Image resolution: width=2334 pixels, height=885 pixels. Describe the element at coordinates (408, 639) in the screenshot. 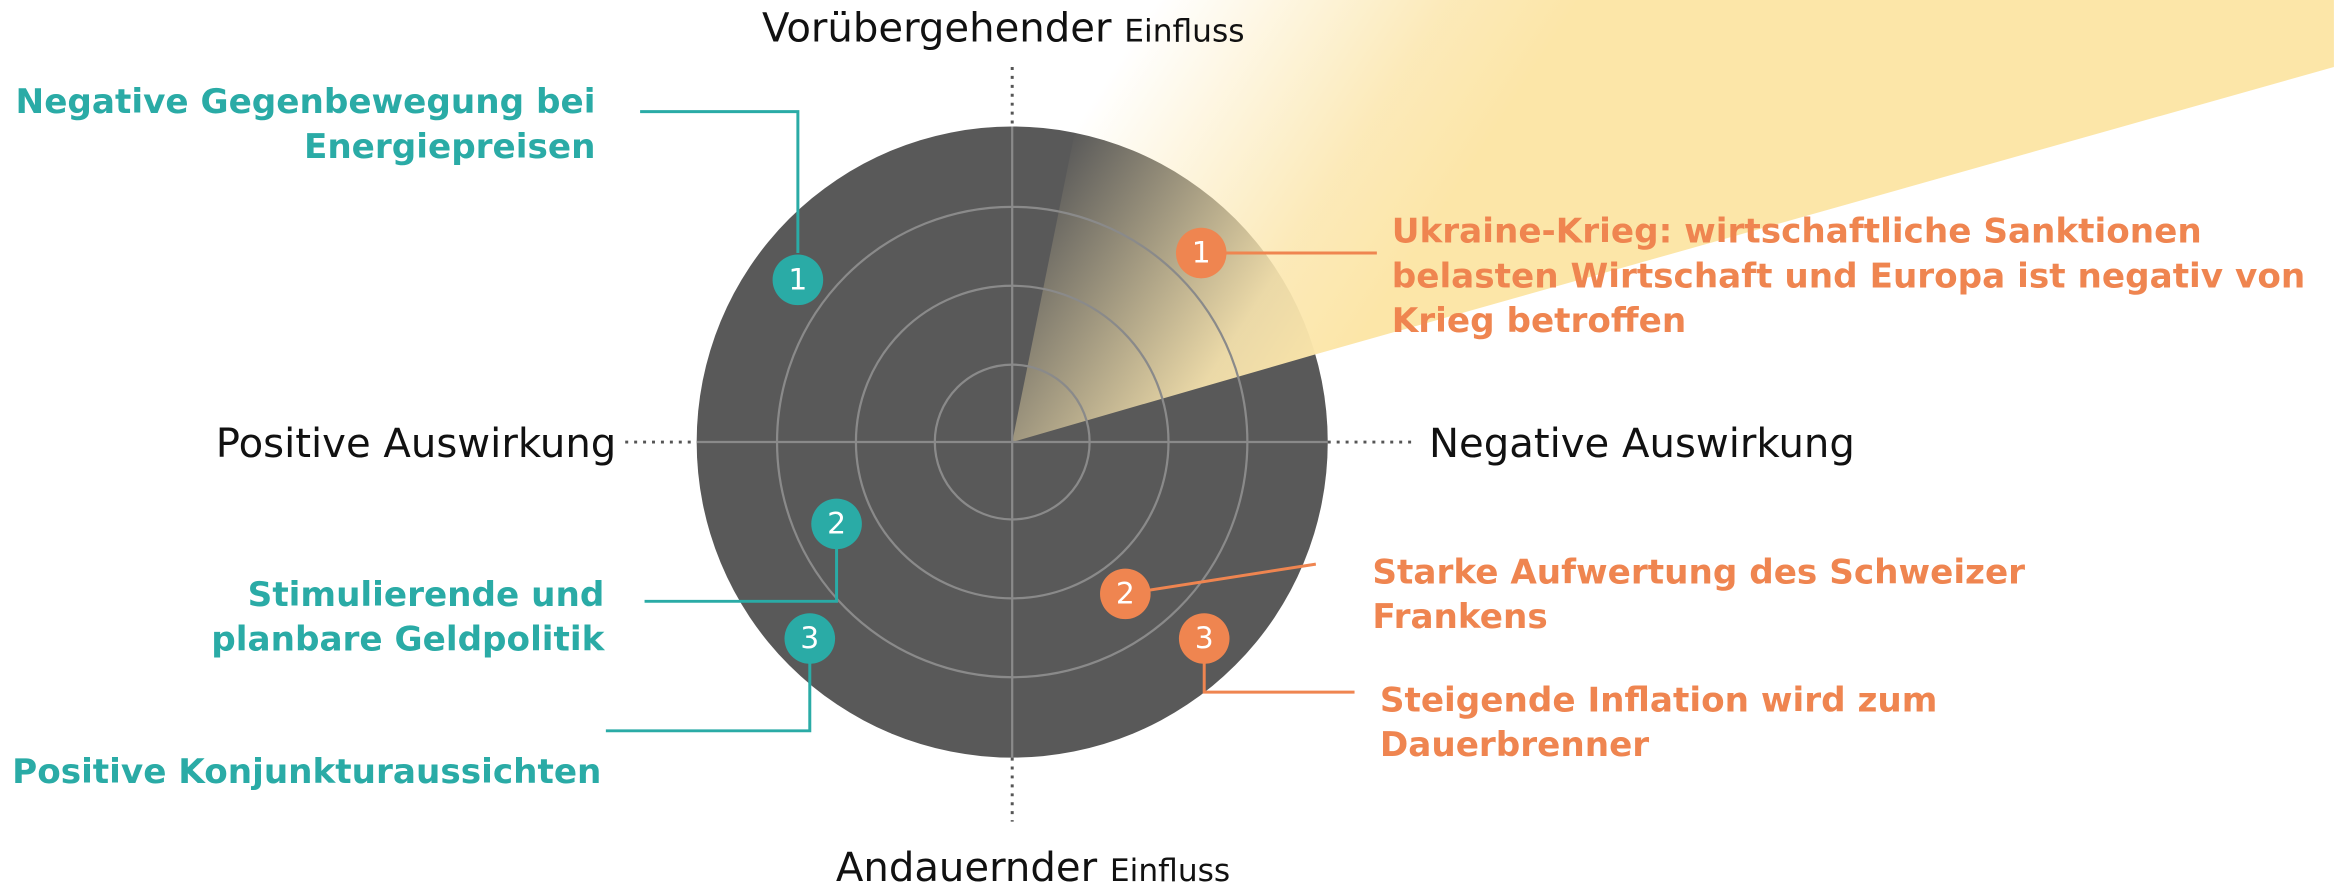

I see `item-label: planbare Geldpolitik` at that location.